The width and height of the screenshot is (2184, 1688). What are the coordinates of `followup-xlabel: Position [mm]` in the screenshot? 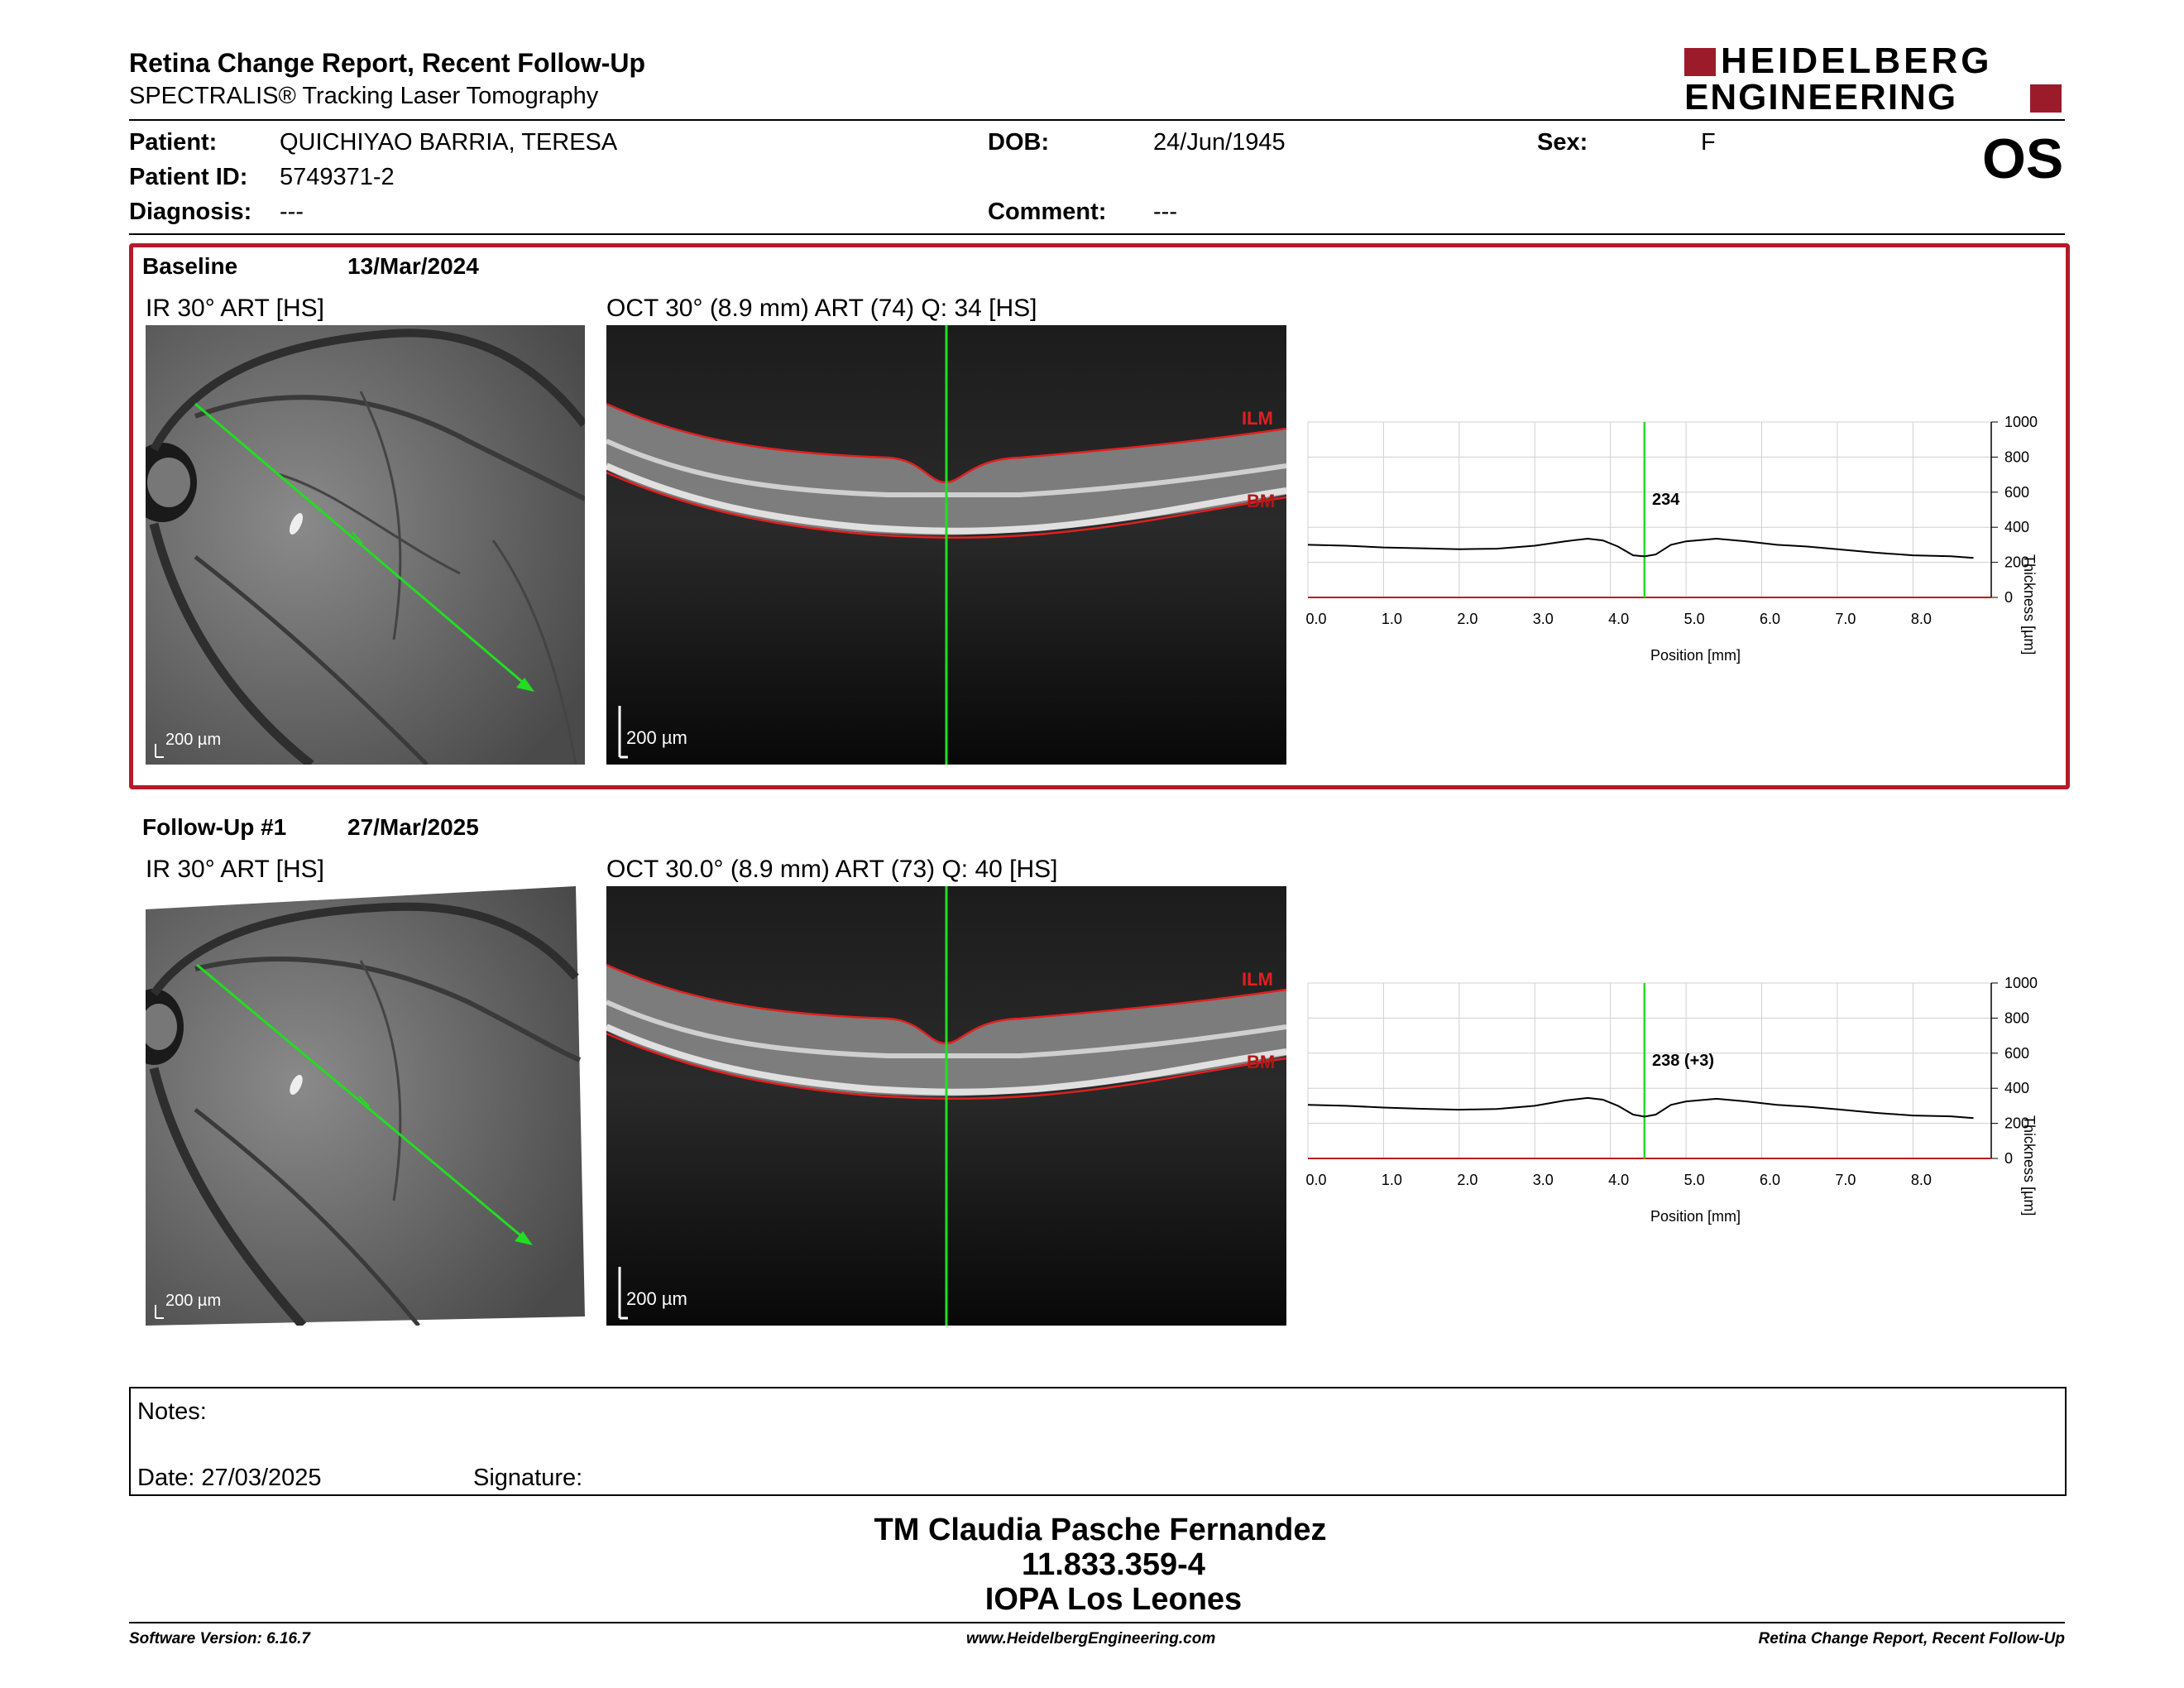 It's located at (1695, 1216).